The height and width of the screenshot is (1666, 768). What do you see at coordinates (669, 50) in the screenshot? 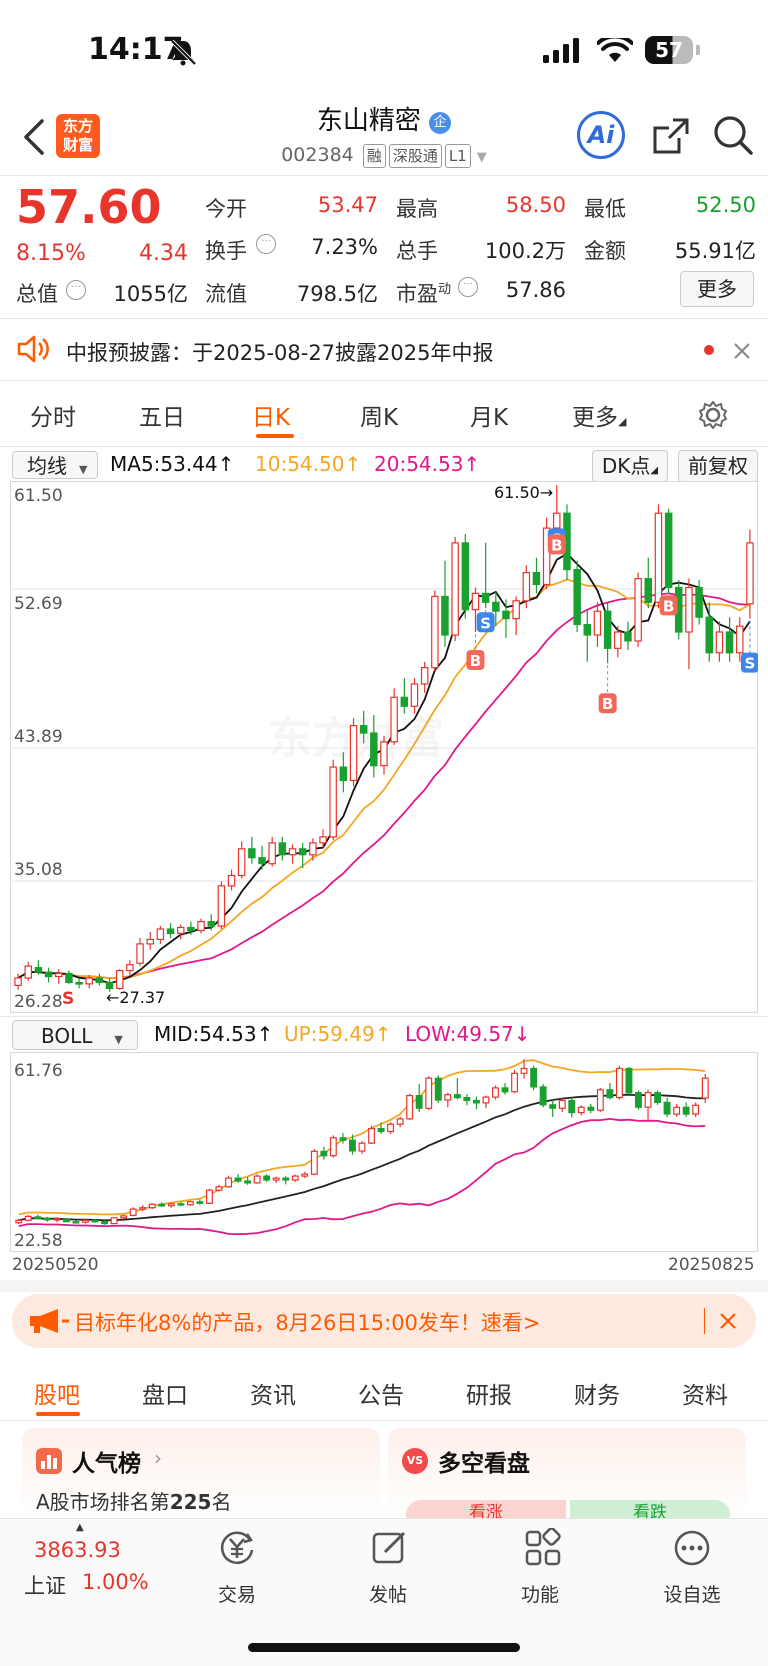
I see `battery-level: 57` at bounding box center [669, 50].